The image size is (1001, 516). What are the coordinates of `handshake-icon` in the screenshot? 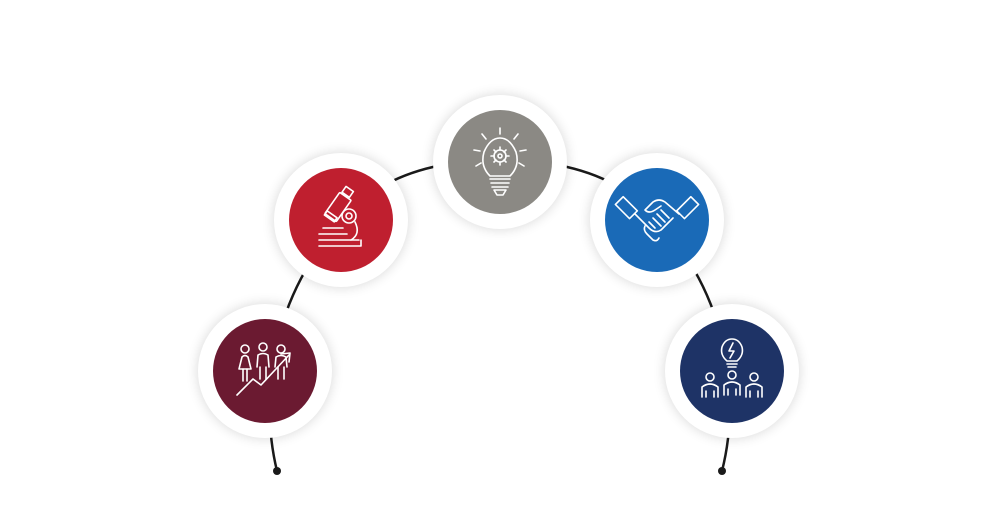 It's located at (657, 218).